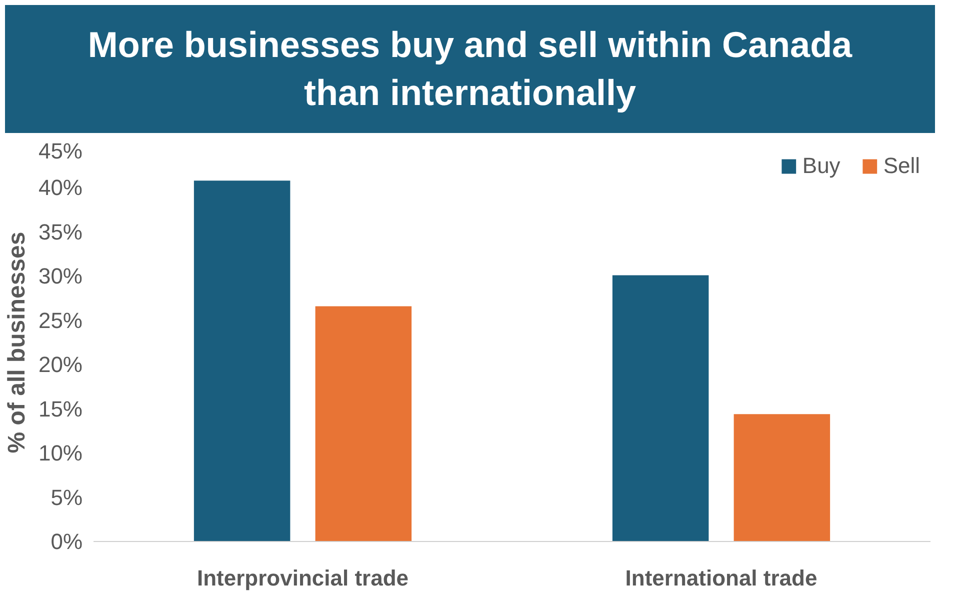  I want to click on y-tick-label: 10%, so click(60, 453).